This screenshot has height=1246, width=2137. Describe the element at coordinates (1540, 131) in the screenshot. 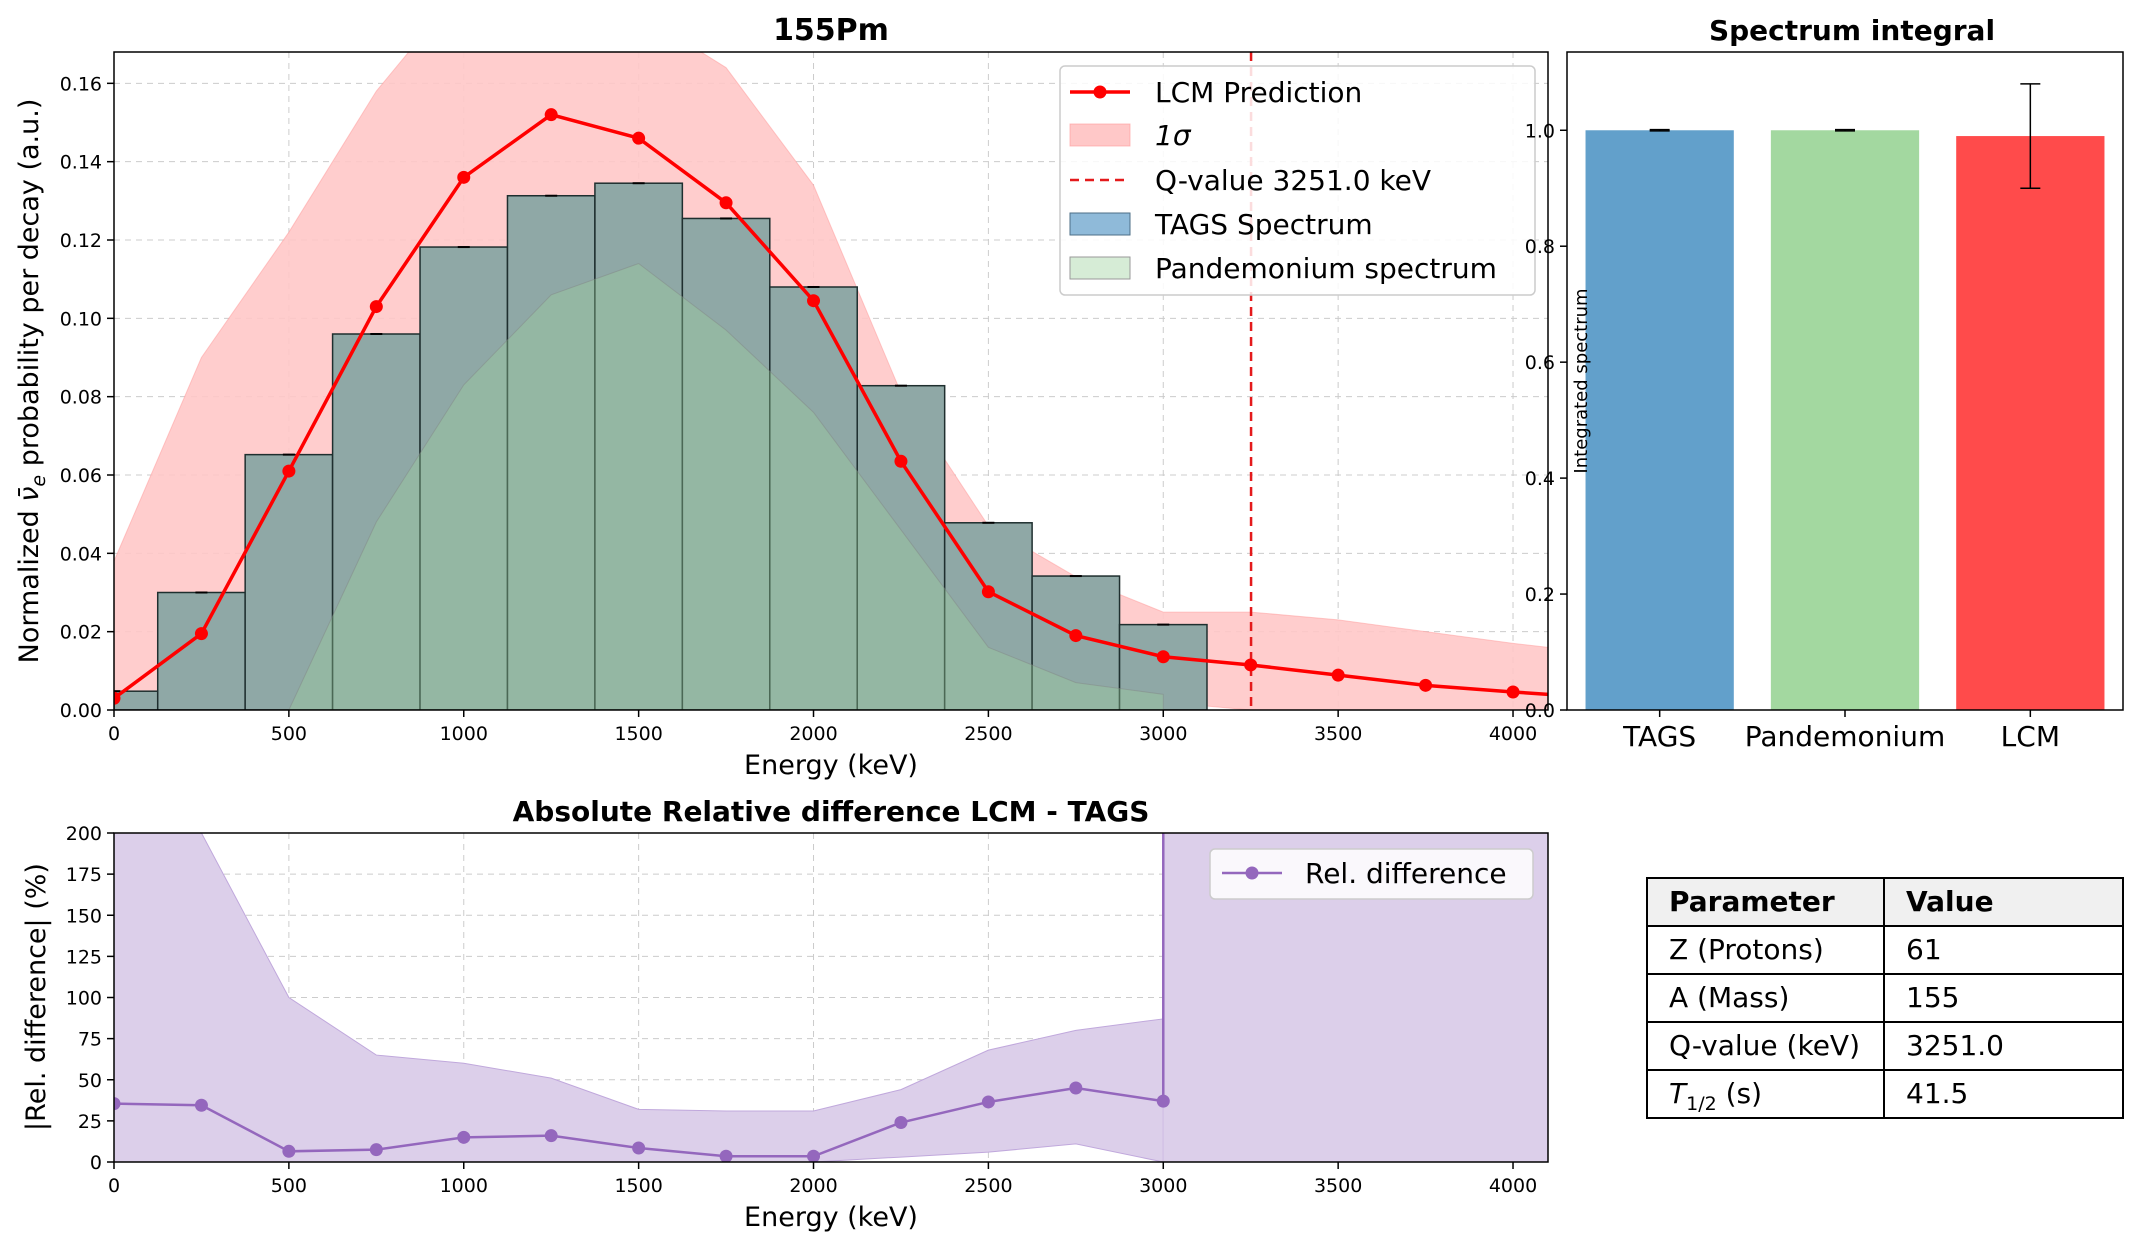

I see `integral-y-tick-label: 1.0` at that location.